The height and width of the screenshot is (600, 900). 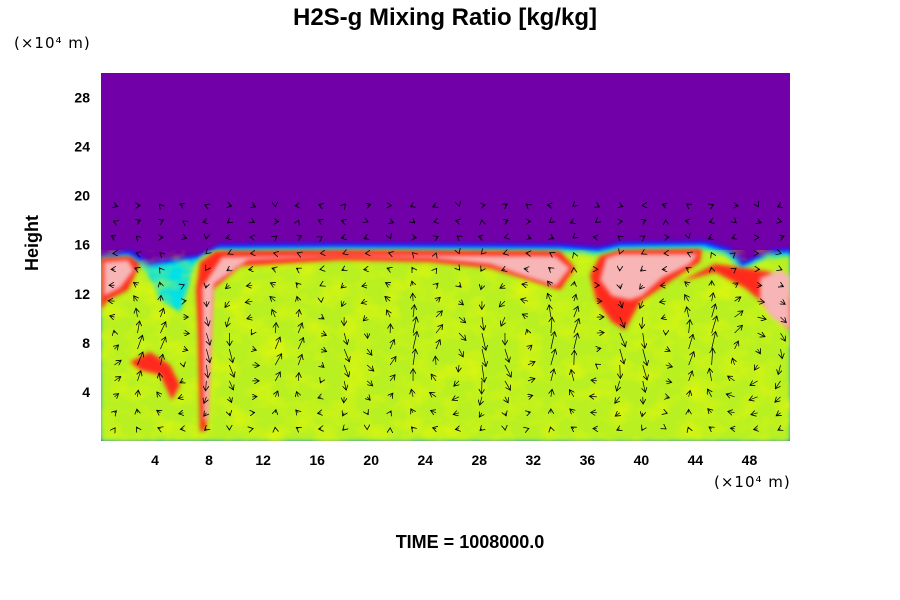 What do you see at coordinates (155, 460) in the screenshot?
I see `x-tick-label: 4` at bounding box center [155, 460].